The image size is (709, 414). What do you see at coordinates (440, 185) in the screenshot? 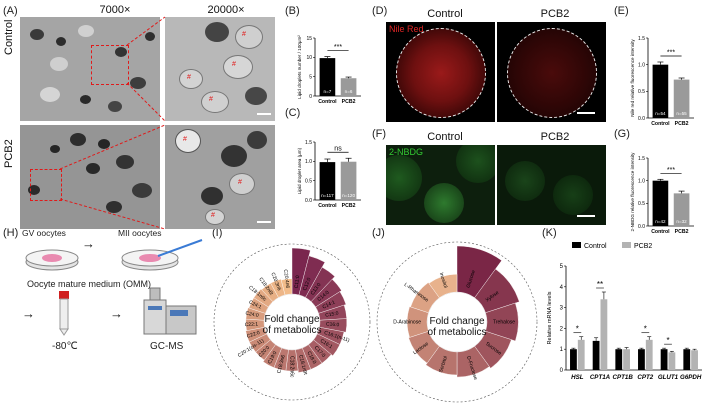
I see `nbdg-control-image: 2-NBDG` at bounding box center [440, 185].